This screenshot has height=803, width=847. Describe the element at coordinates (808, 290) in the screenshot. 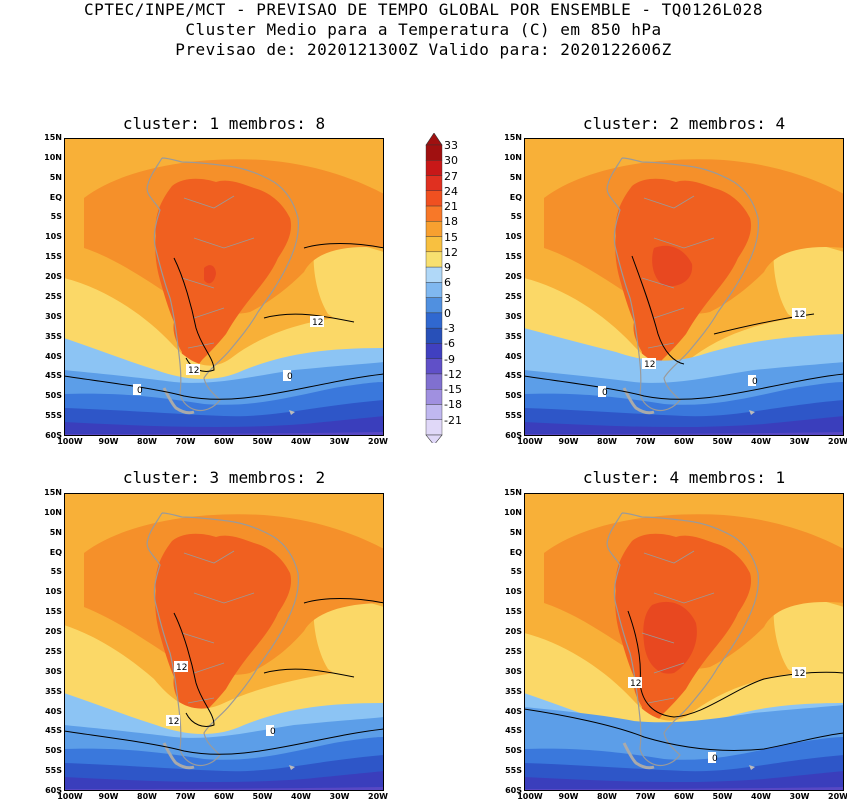

I see `yellow-band-east` at that location.